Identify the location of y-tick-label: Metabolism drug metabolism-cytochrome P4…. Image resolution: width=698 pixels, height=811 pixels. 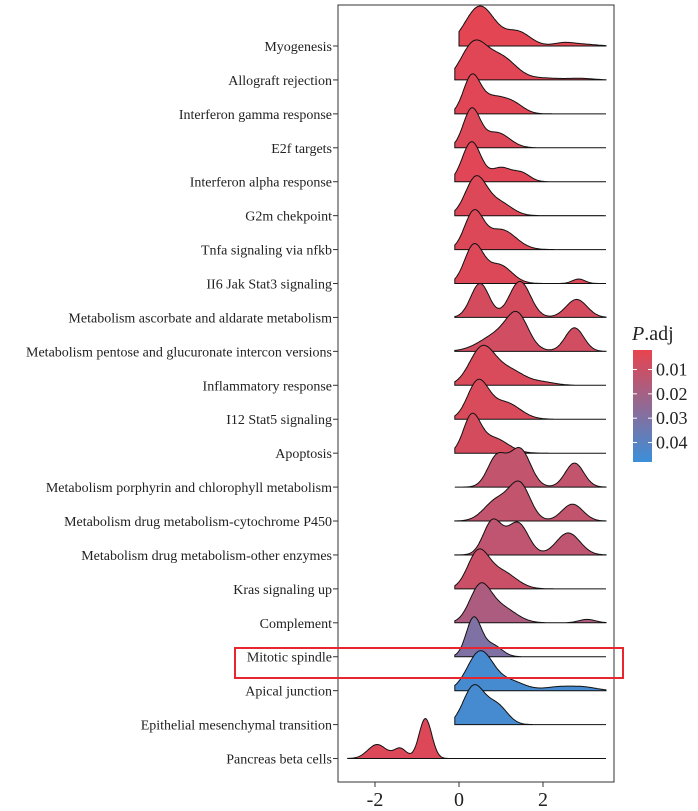
(198, 522).